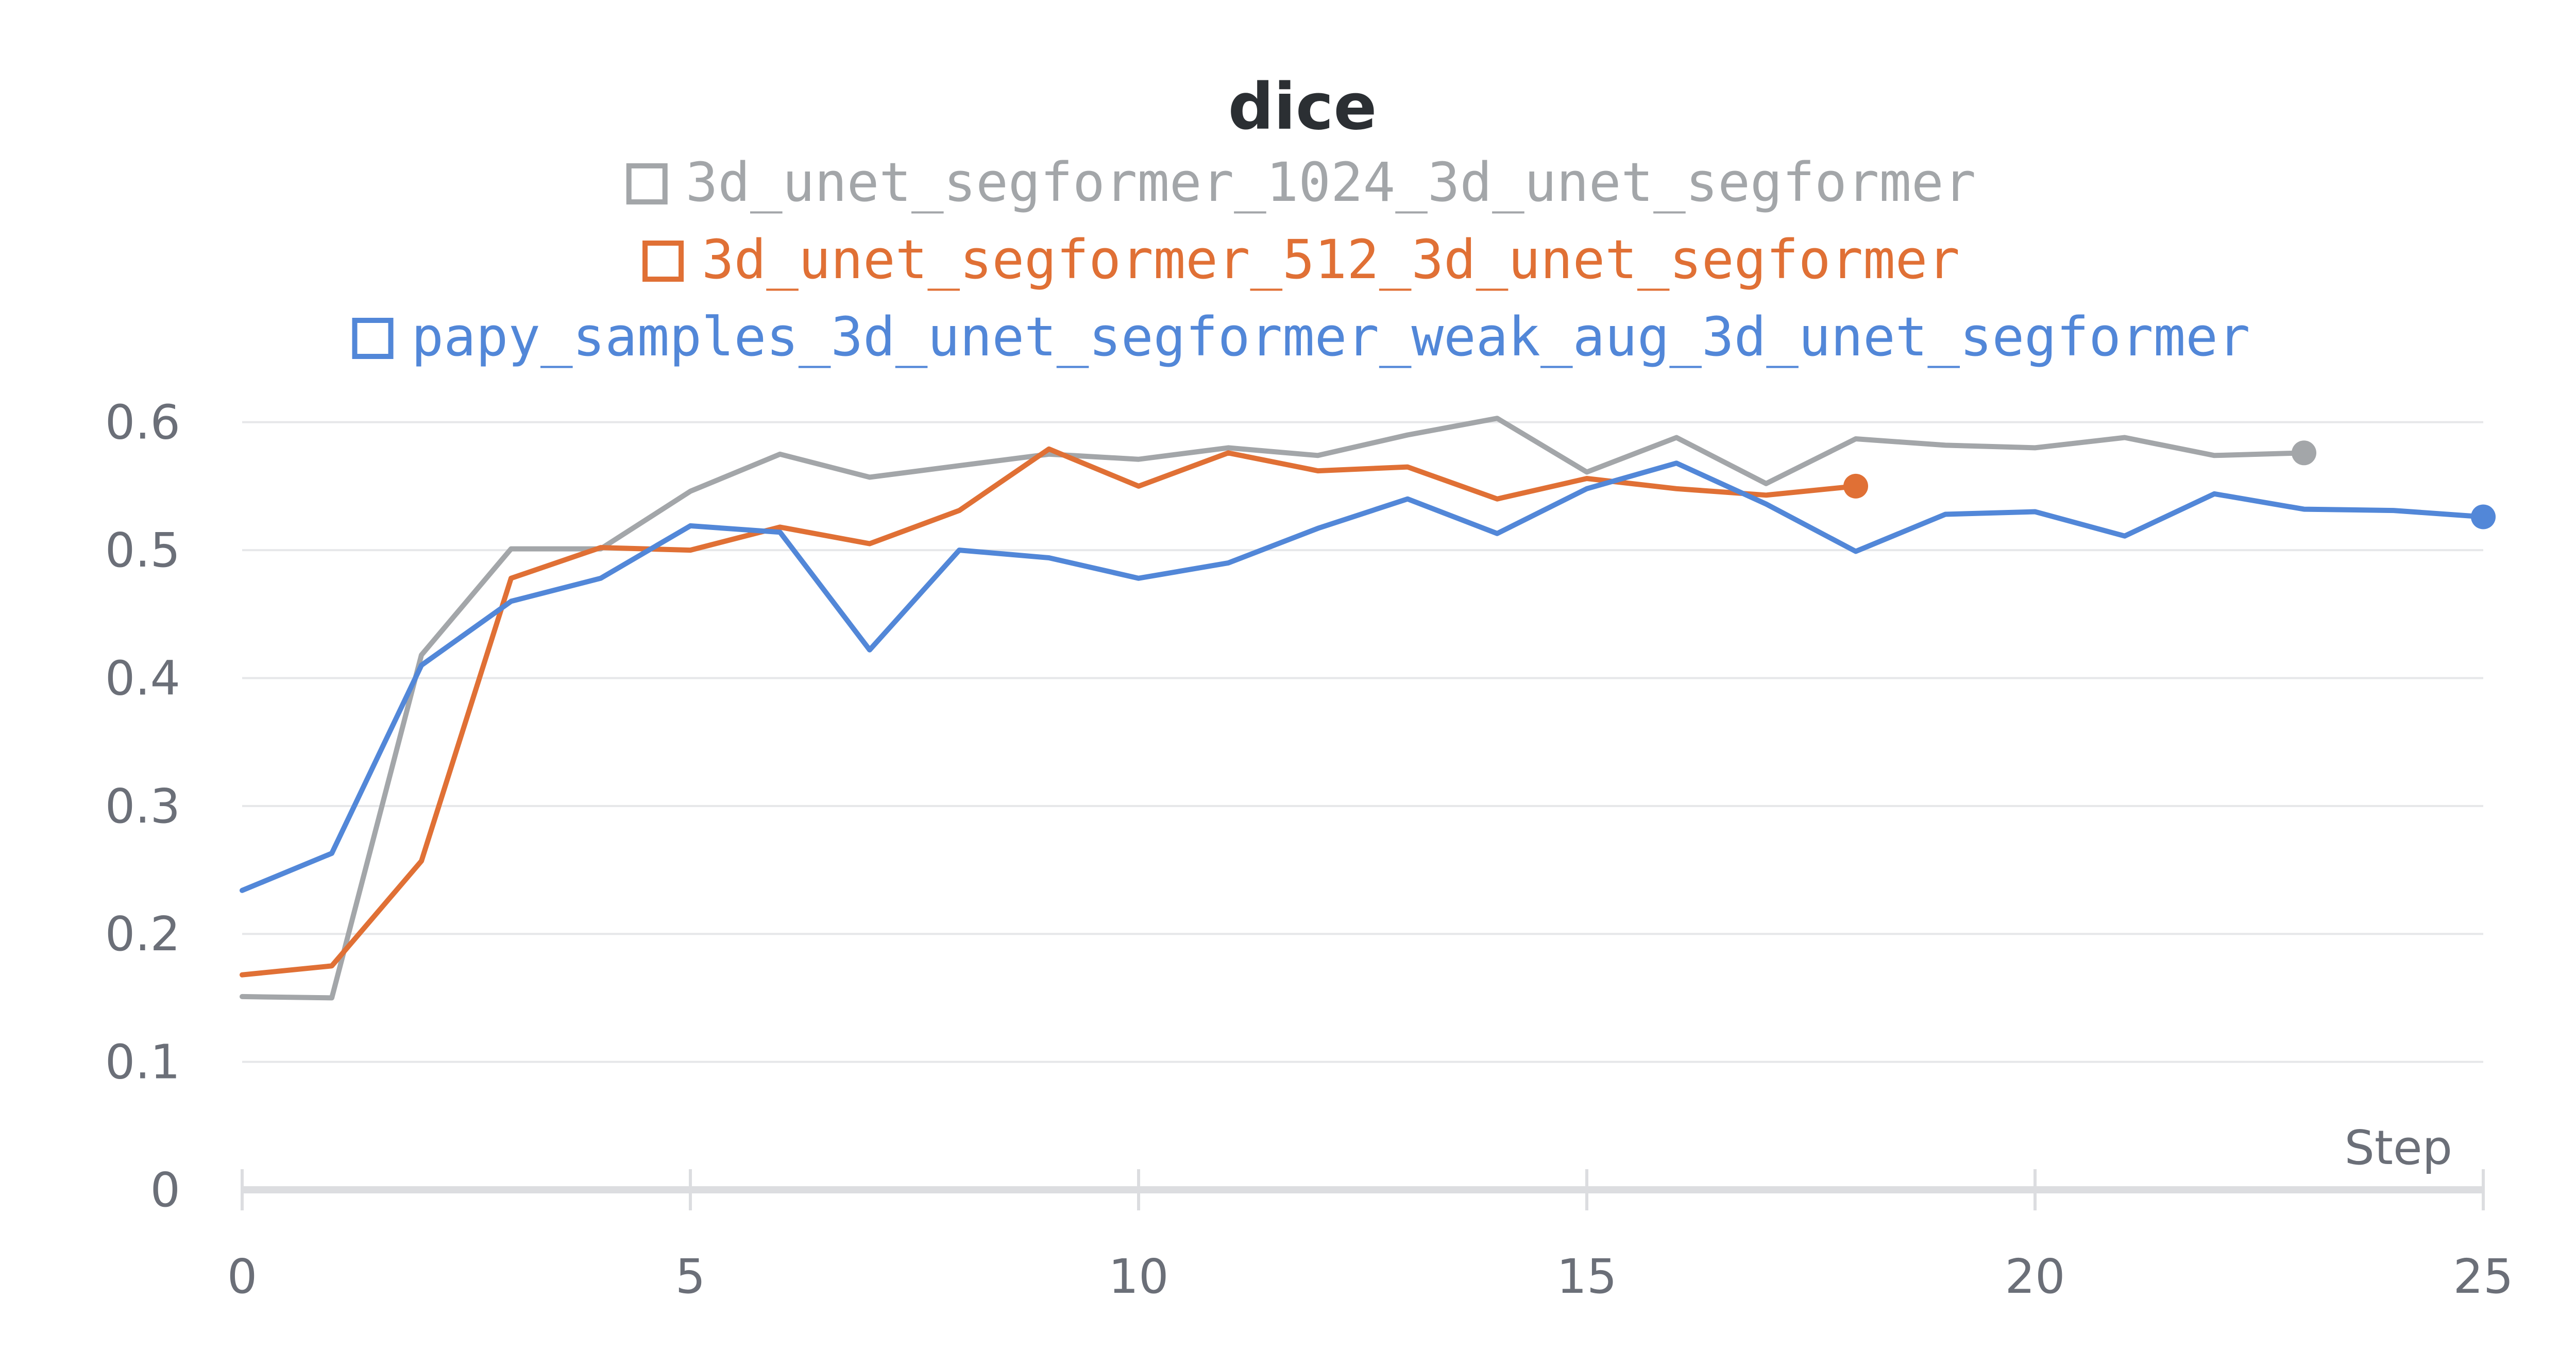  I want to click on x-axis-label: Step, so click(2398, 1147).